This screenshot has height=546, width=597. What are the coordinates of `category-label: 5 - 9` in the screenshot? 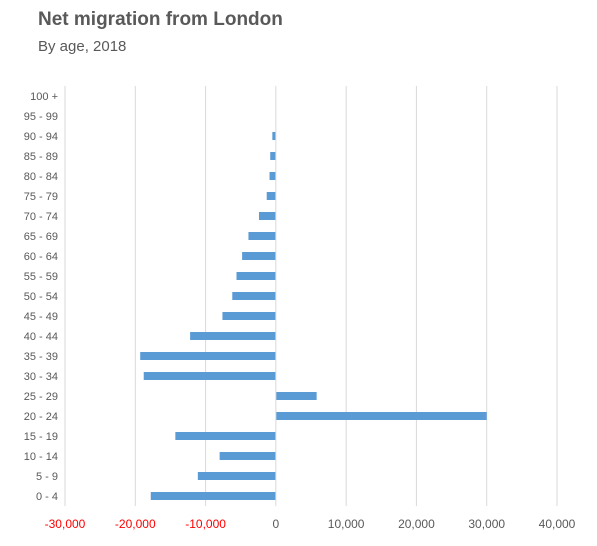 It's located at (47, 477).